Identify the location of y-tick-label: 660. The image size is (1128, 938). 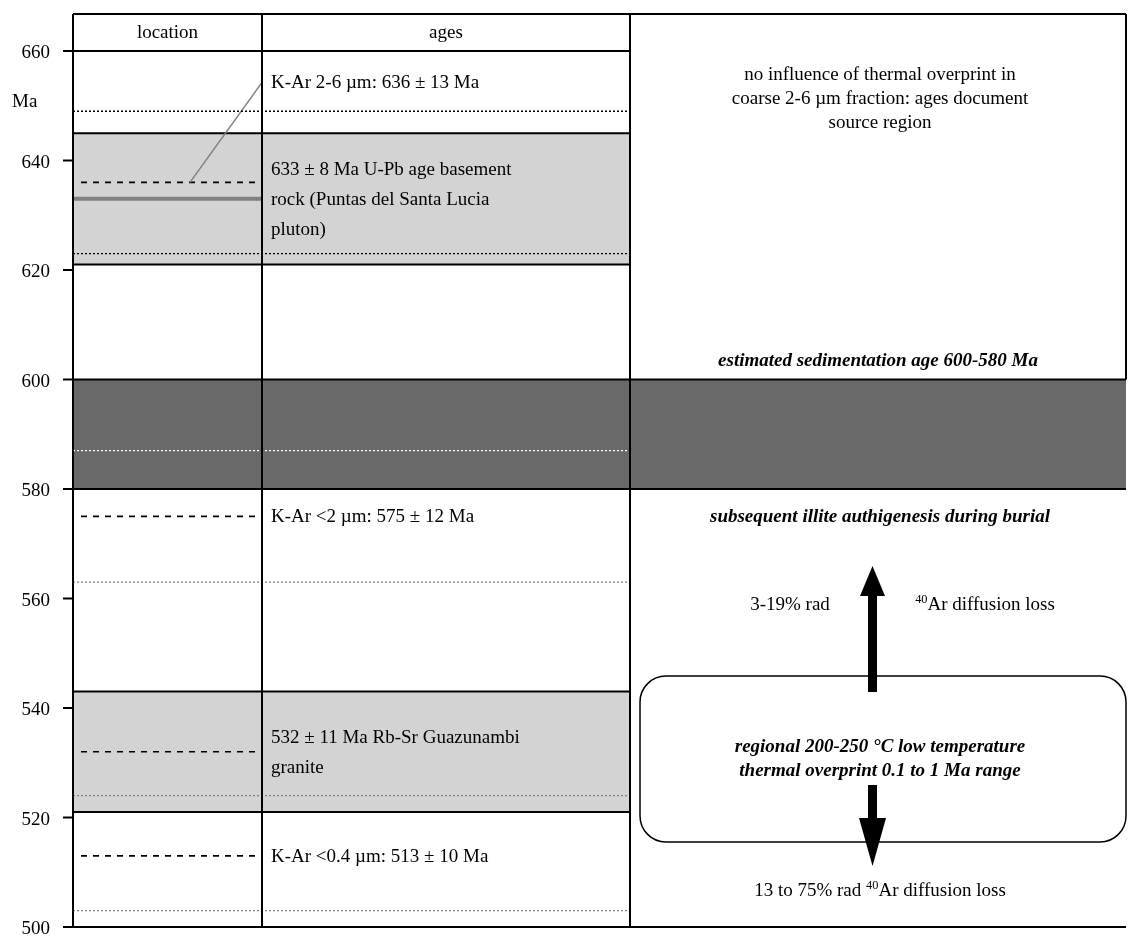
(35, 51).